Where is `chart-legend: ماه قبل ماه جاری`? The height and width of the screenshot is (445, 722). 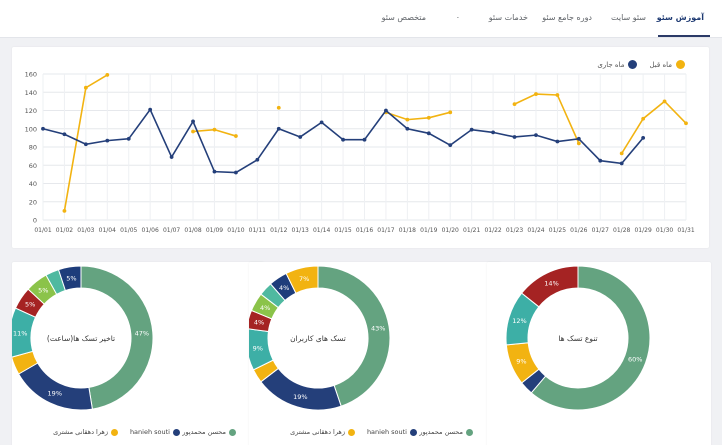 chart-legend: ماه قبل ماه جاری is located at coordinates (641, 64).